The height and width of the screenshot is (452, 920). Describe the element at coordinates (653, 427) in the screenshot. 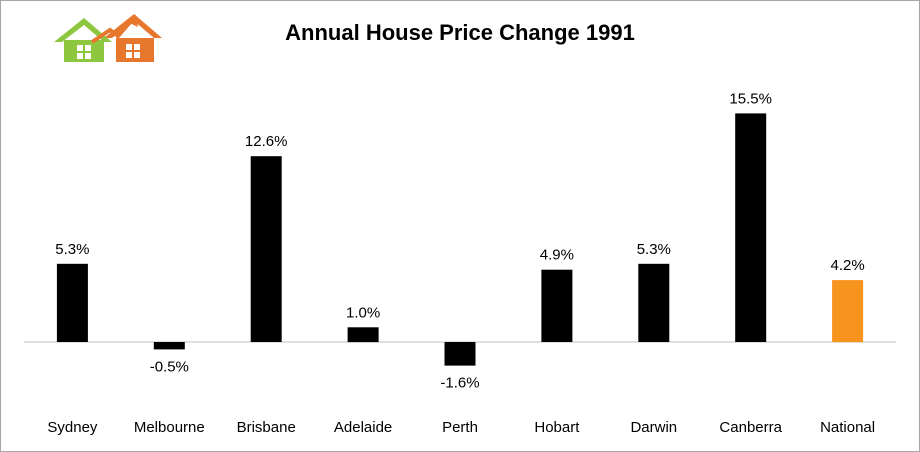

I see `category-label-darwin: Darwin` at that location.